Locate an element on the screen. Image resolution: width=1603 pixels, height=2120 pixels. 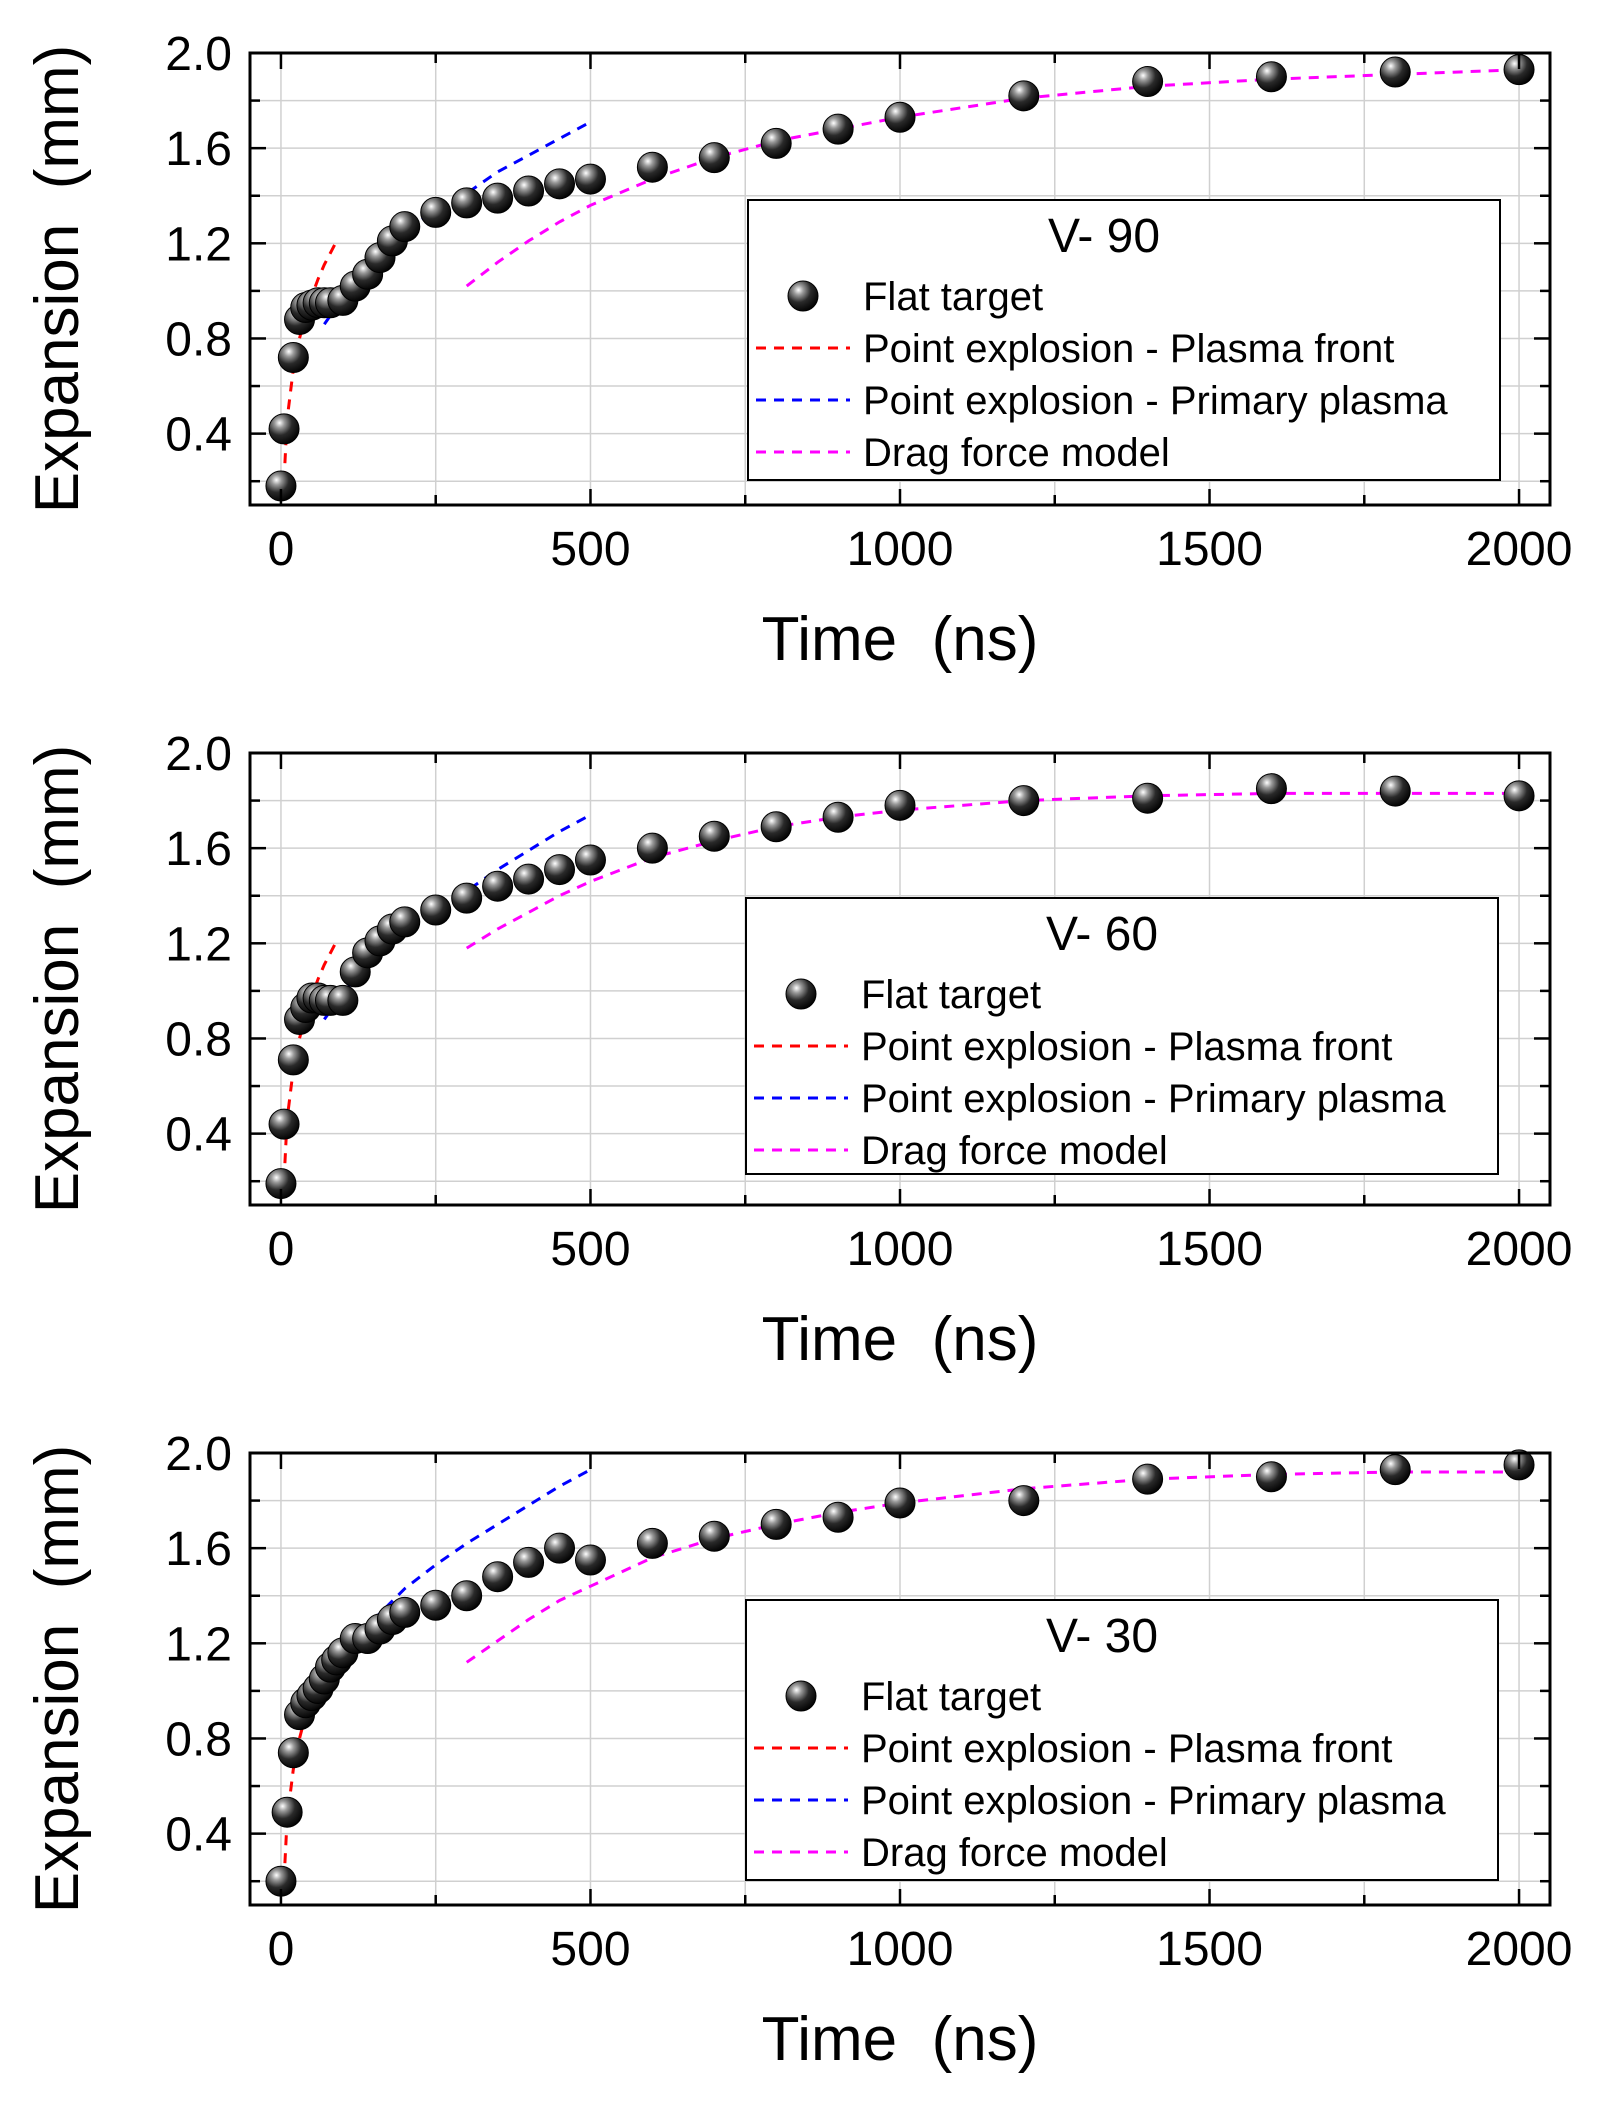
legend-label-drag-force: Drag force model is located at coordinates (1016, 453).